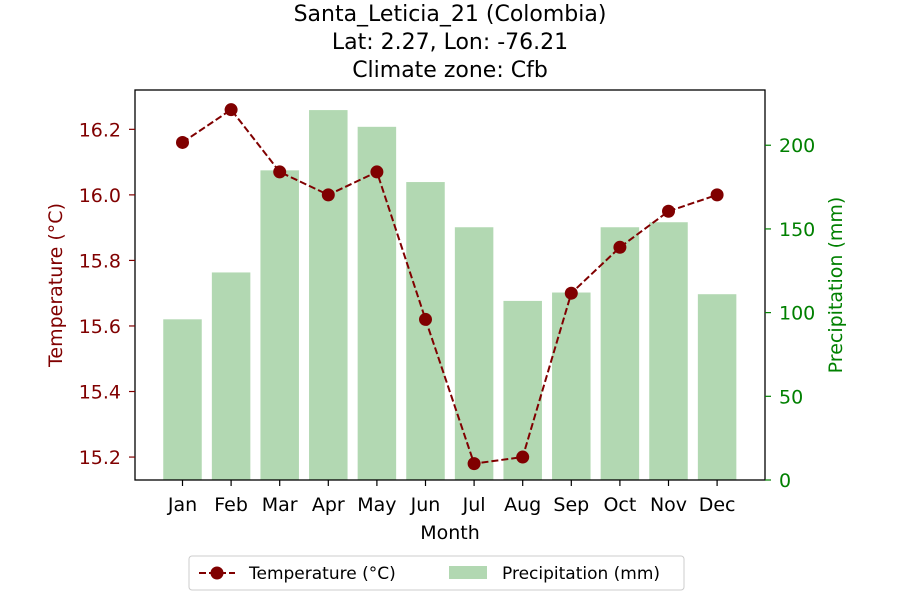 This screenshot has width=900, height=600. I want to click on temperature-point-jul, so click(474, 464).